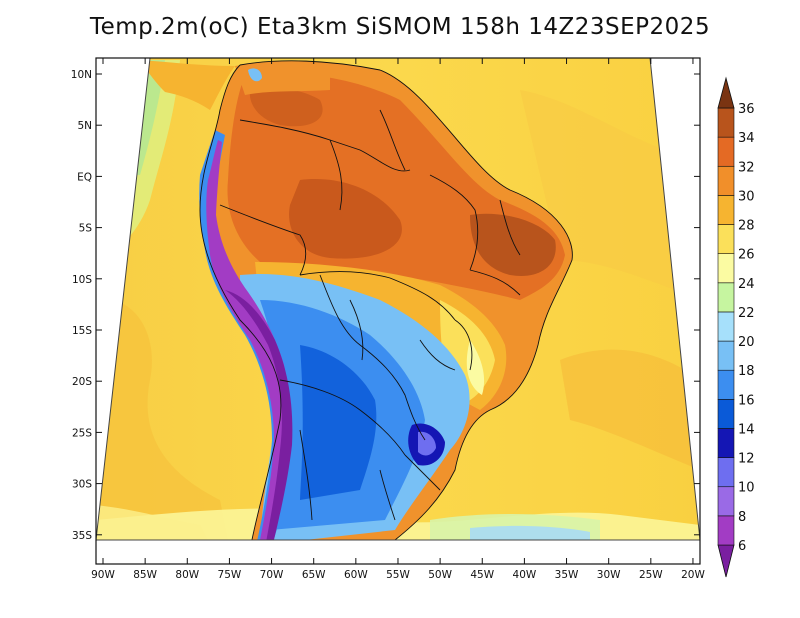 This screenshot has height=618, width=800. I want to click on colorbar-level-label: 20, so click(746, 342).